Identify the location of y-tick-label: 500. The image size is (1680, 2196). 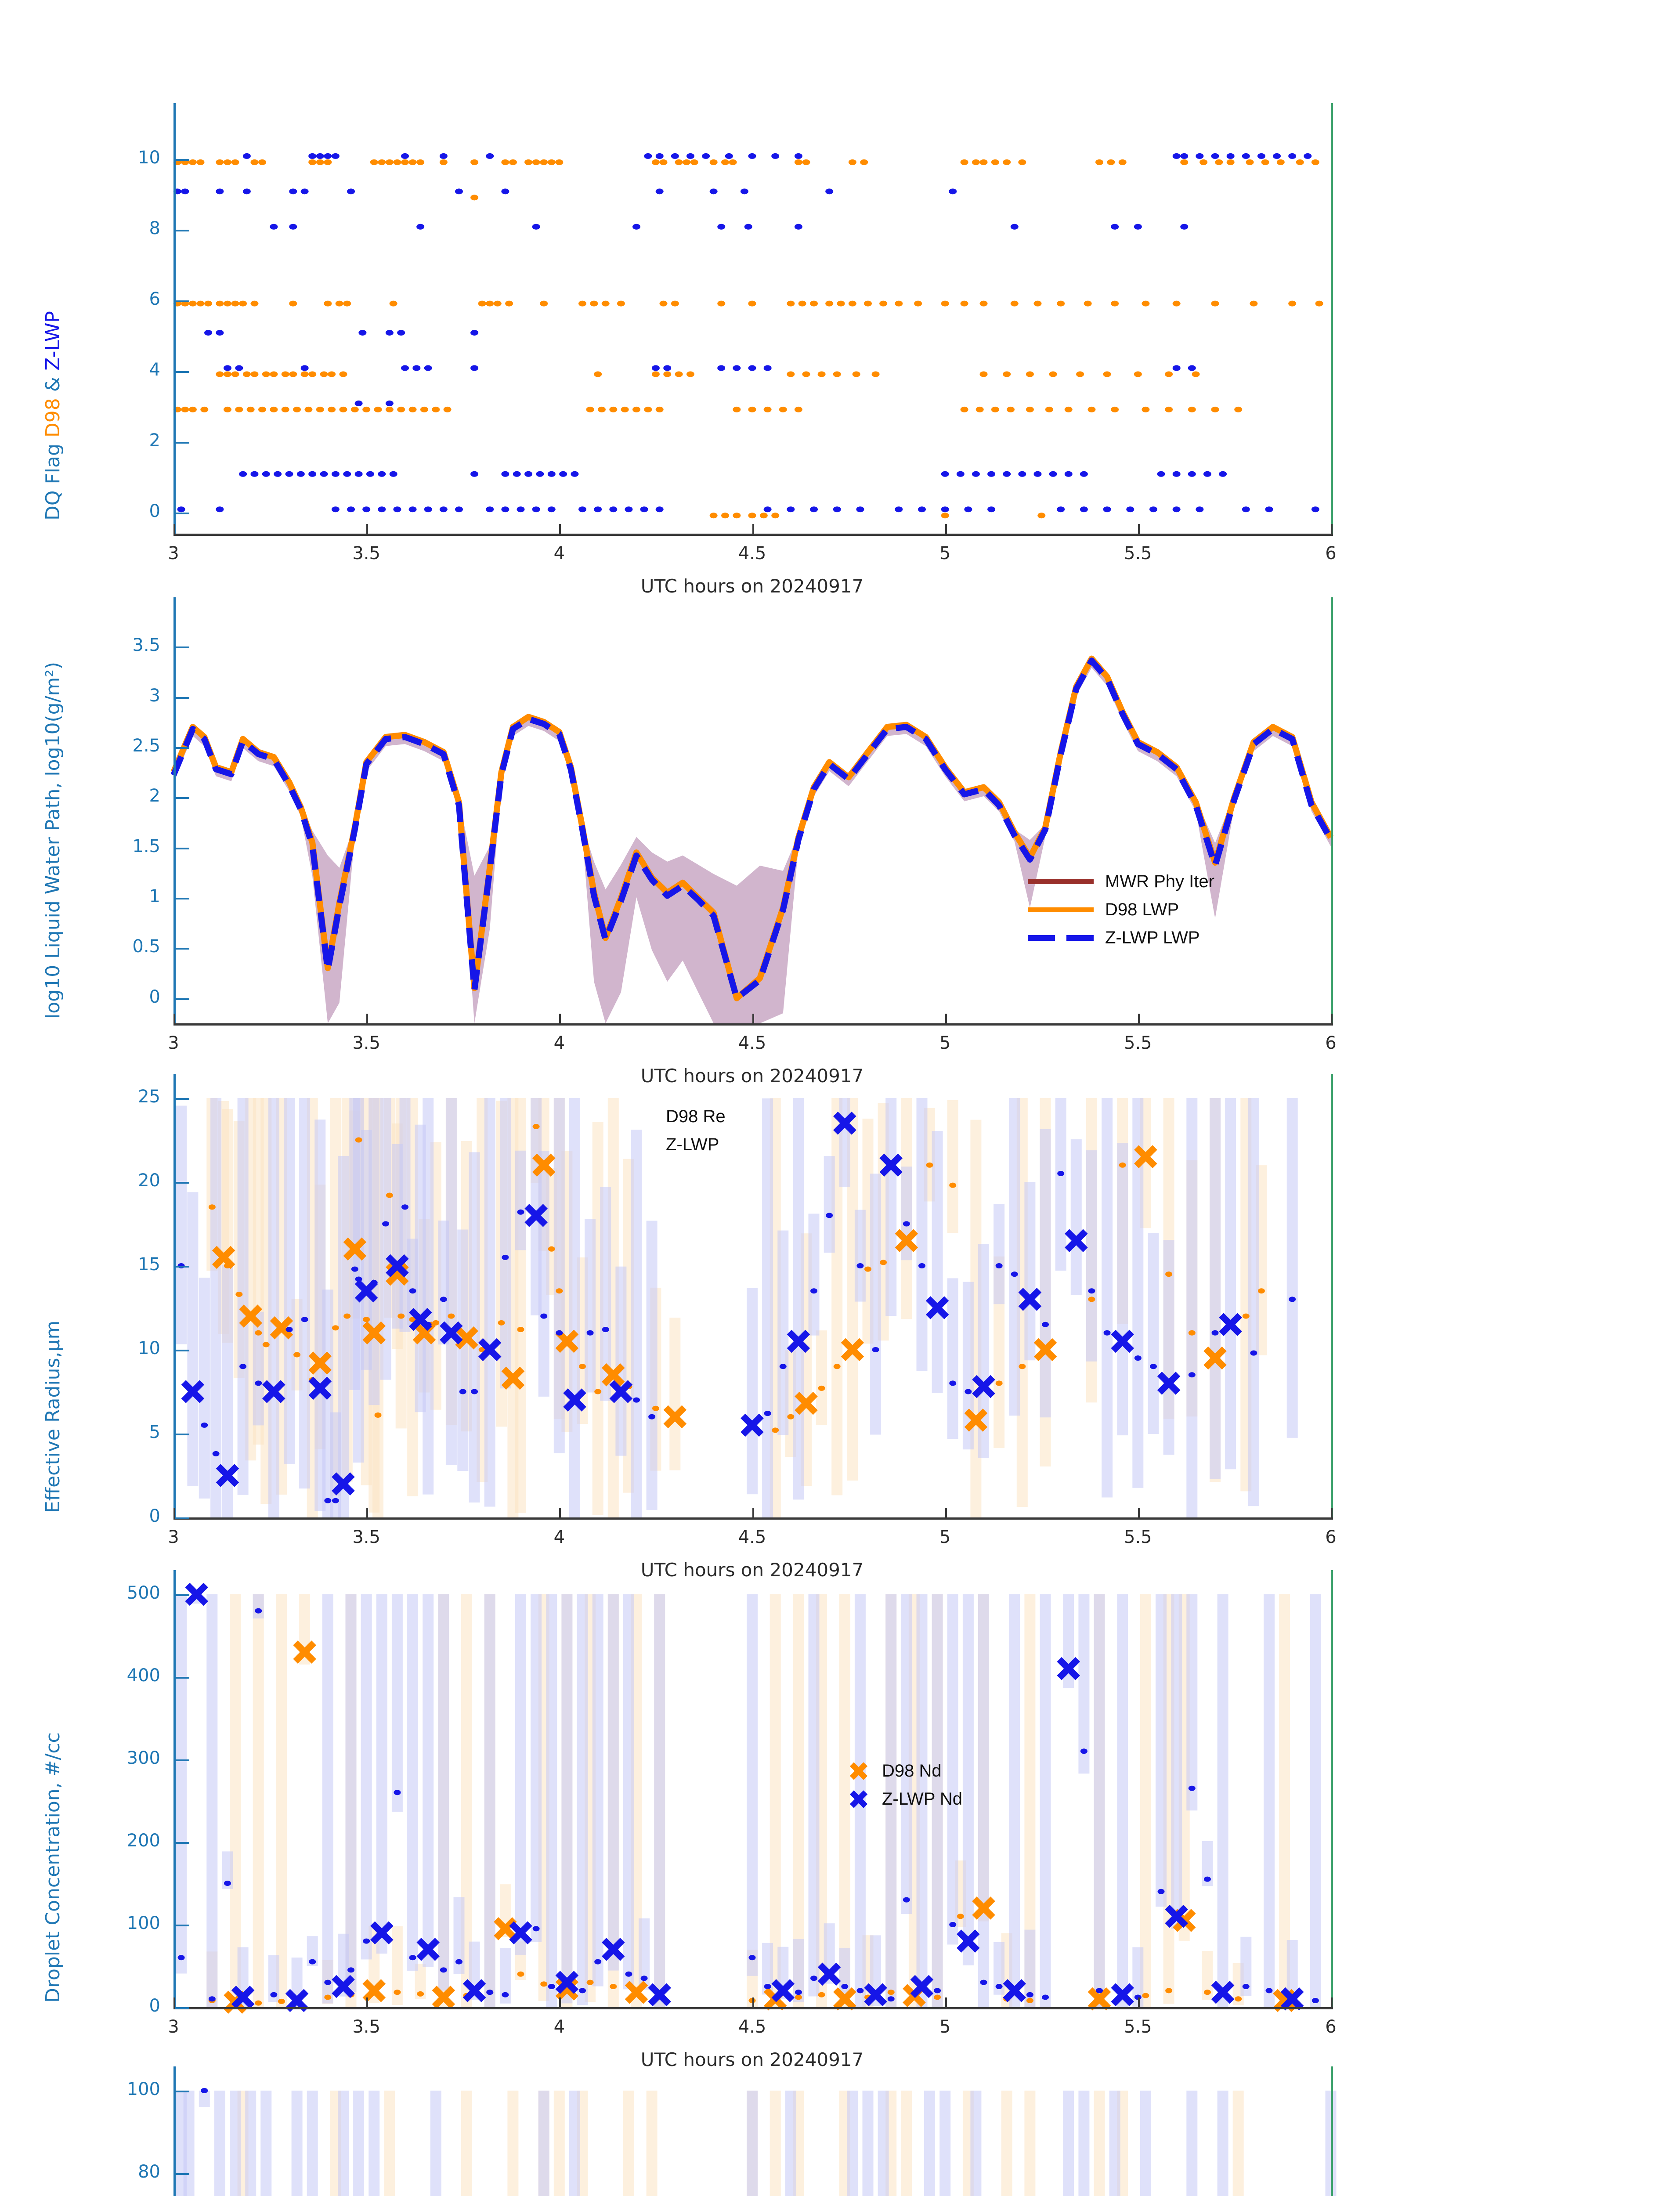
(143, 1593).